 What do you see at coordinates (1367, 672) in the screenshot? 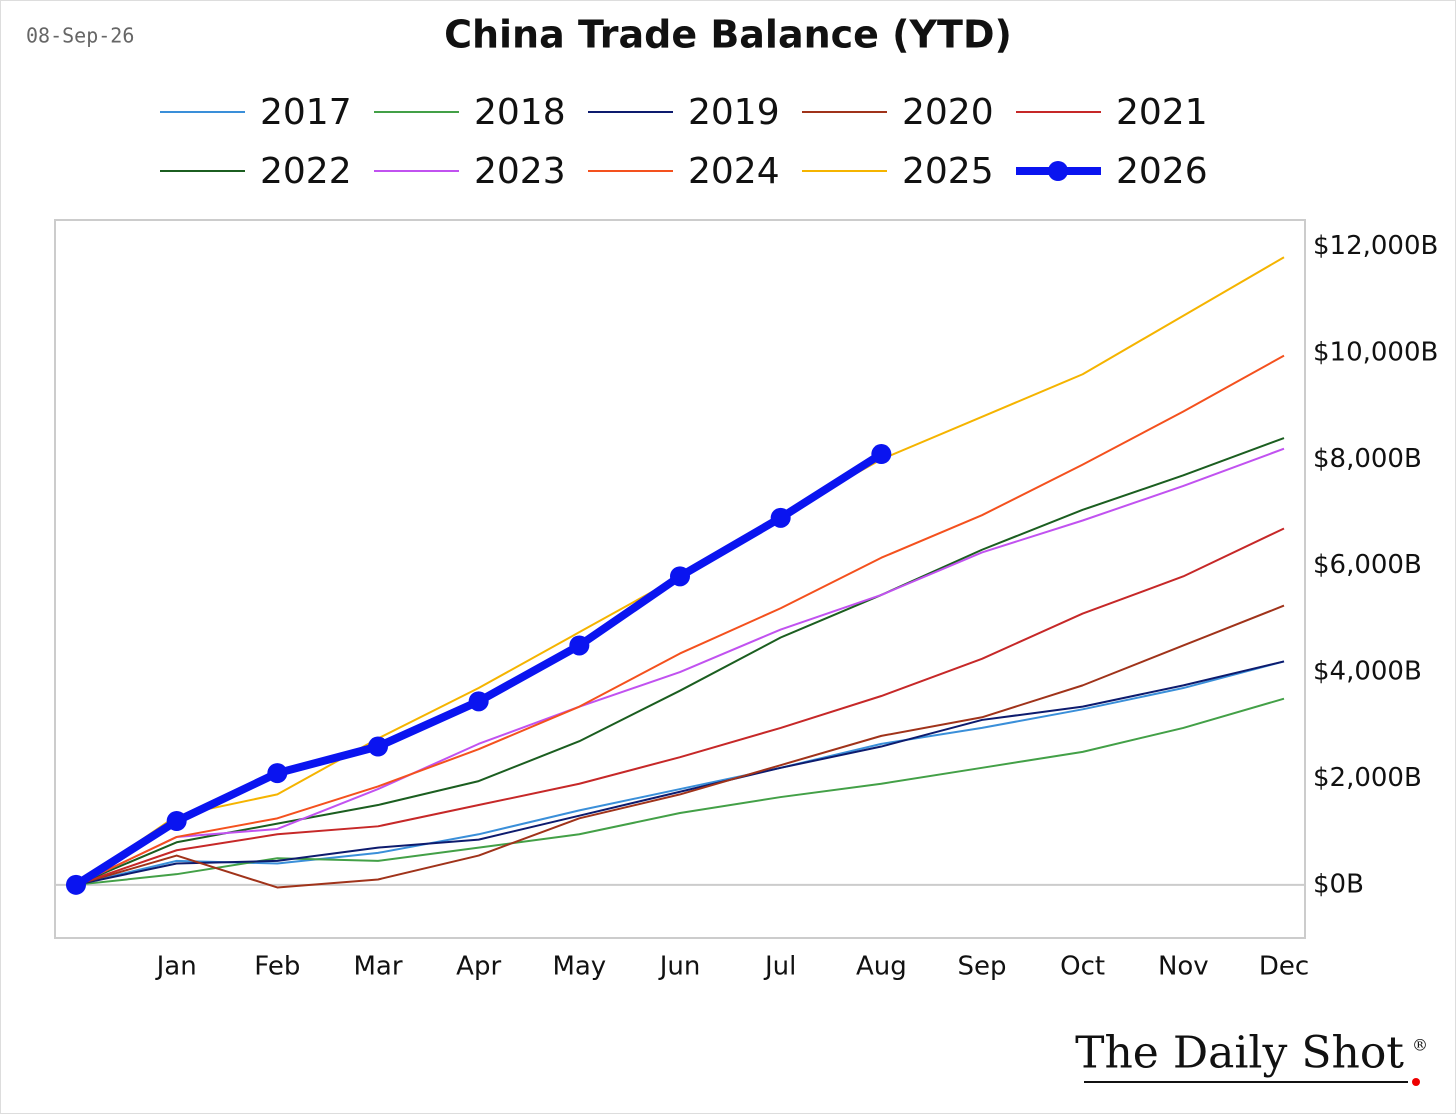
I see `y-tick-label: $4,000B` at bounding box center [1367, 672].